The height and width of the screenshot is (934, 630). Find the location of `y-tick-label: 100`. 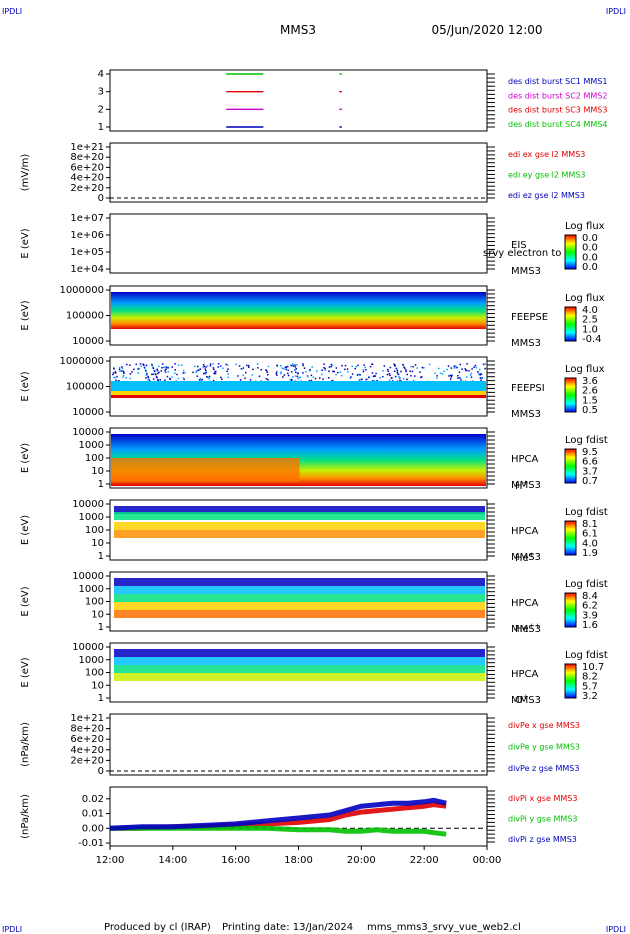

y-tick-label: 100 is located at coordinates (94, 602).